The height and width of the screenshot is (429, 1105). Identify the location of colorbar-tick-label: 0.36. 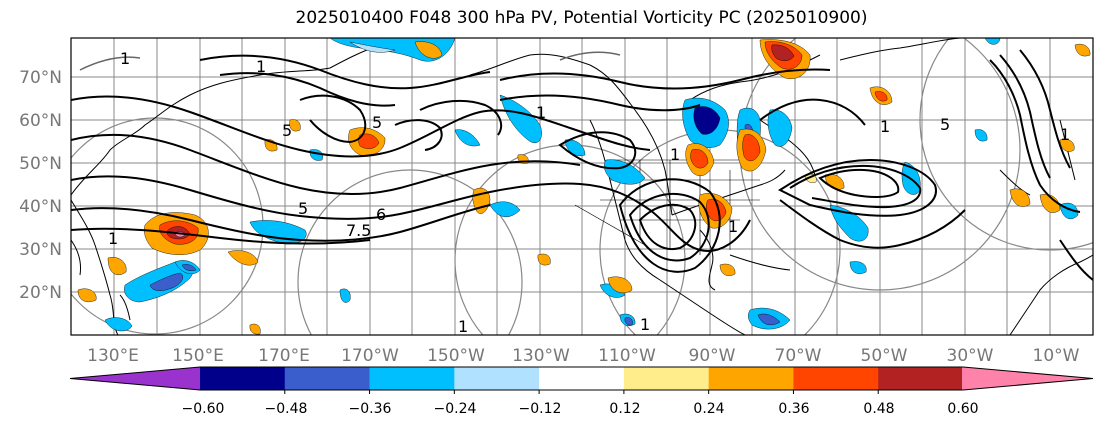
(793, 409).